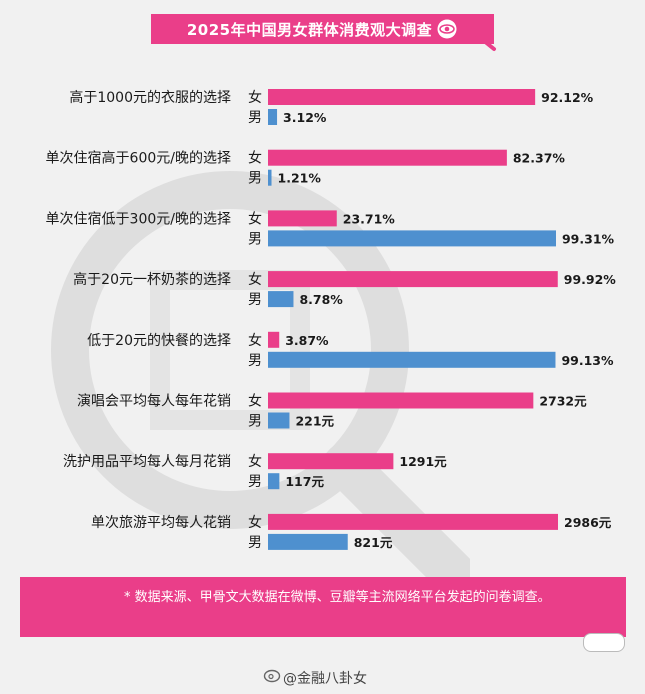 The height and width of the screenshot is (694, 645). Describe the element at coordinates (272, 676) in the screenshot. I see `weibo-icon` at that location.